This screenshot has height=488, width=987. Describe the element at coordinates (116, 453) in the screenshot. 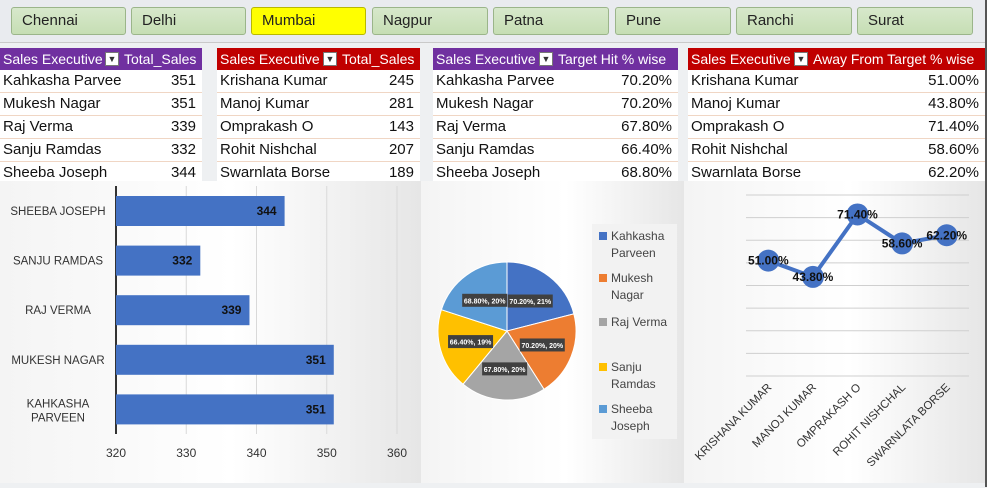

I see `x-tick-label: 320` at that location.